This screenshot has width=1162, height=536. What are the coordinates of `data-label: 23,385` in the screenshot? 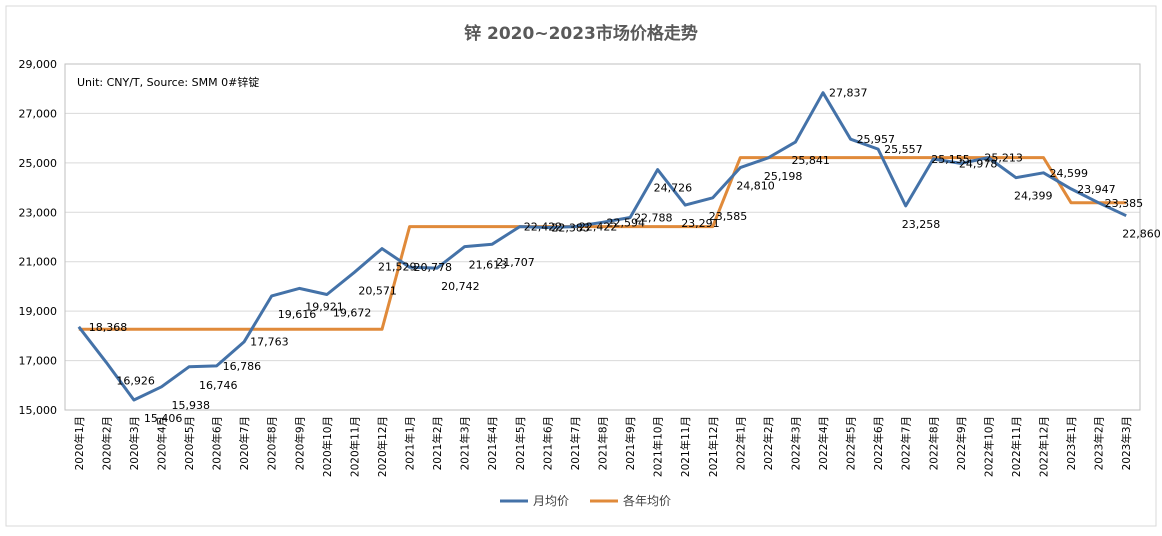 It's located at (1124, 203).